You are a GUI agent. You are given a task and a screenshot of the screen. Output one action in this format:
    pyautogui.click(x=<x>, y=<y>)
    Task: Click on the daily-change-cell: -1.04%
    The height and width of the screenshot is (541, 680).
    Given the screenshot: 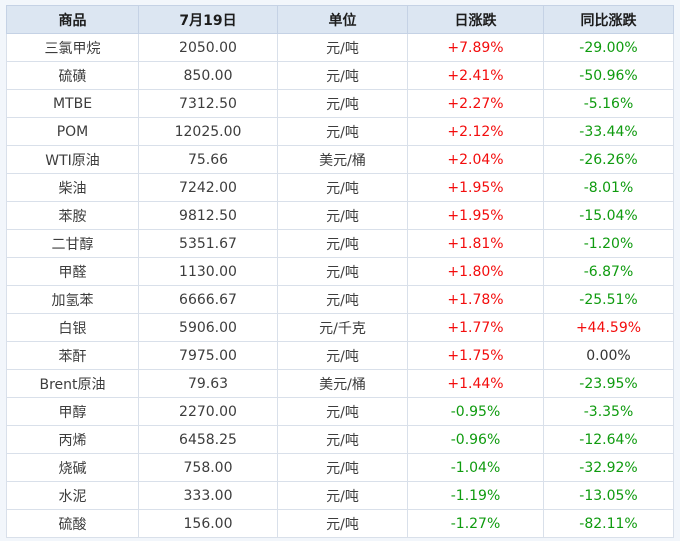 What is the action you would take?
    pyautogui.click(x=475, y=467)
    